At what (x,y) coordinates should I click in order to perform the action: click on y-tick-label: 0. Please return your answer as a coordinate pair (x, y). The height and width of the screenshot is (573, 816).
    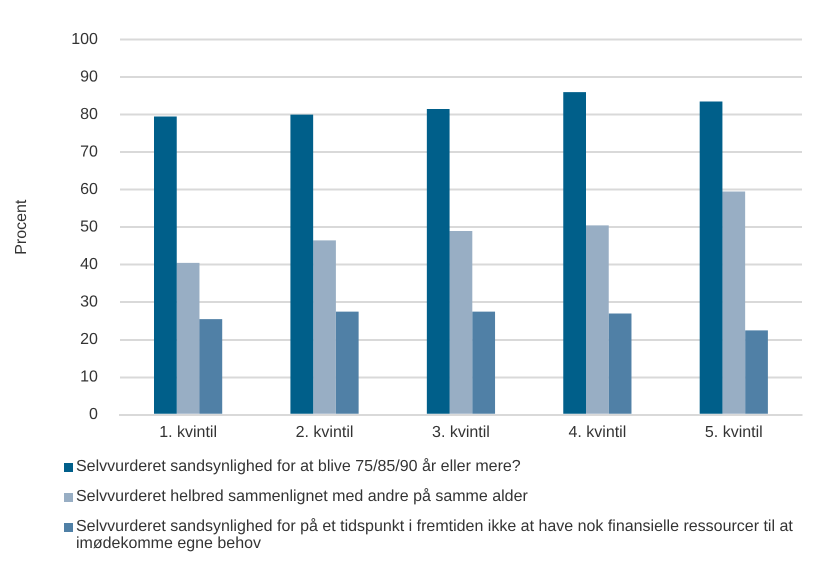
    Looking at the image, I should click on (93, 415).